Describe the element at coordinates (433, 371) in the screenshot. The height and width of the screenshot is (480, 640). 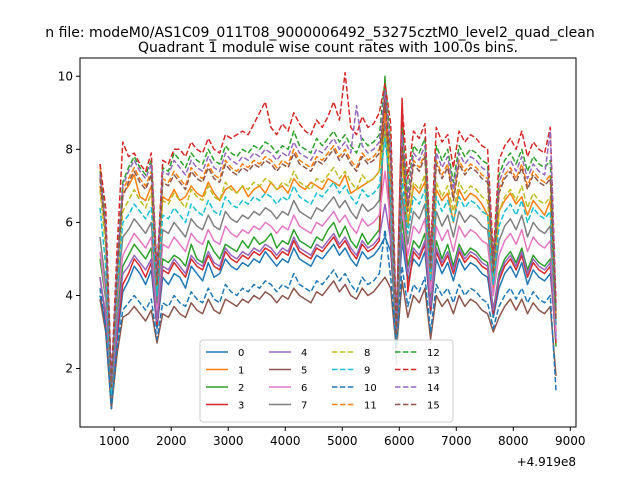
I see `legend-label-13: 13` at that location.